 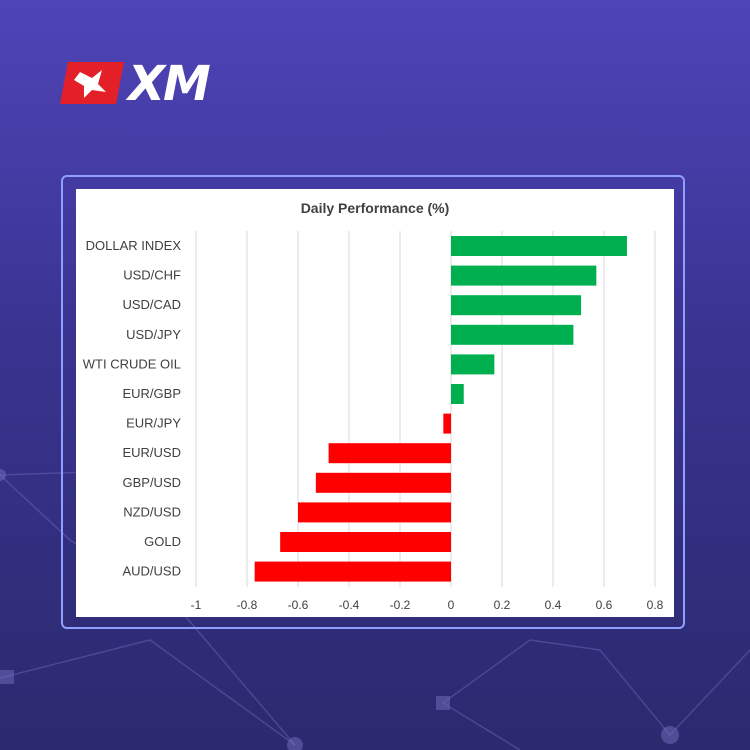 I want to click on bar-eur-jpy, so click(x=447, y=423).